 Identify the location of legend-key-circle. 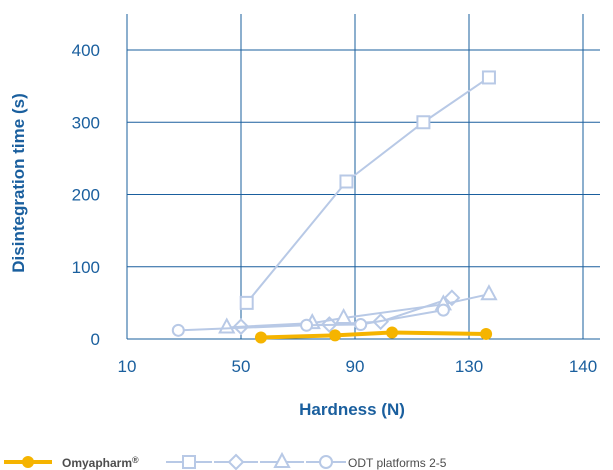
(326, 462).